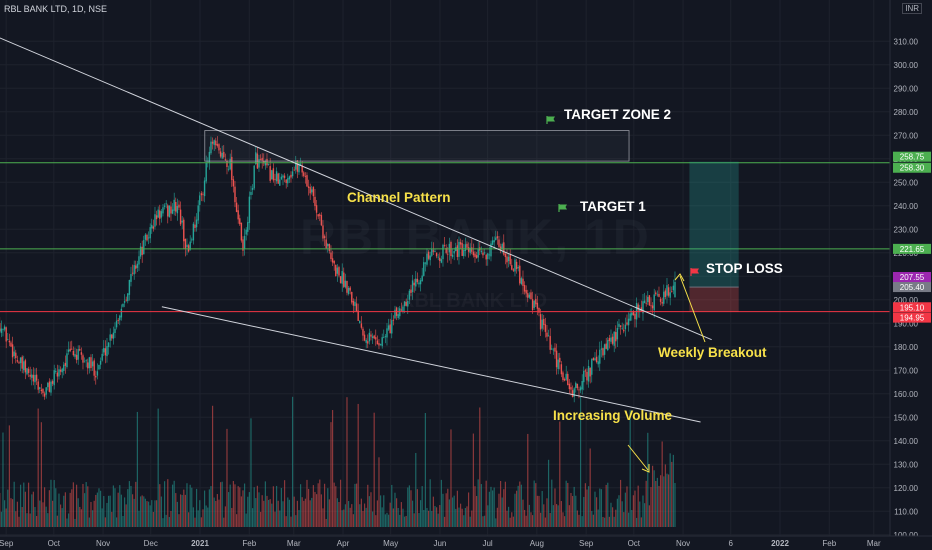 The image size is (932, 550). I want to click on time-tick-label: Jun, so click(439, 543).